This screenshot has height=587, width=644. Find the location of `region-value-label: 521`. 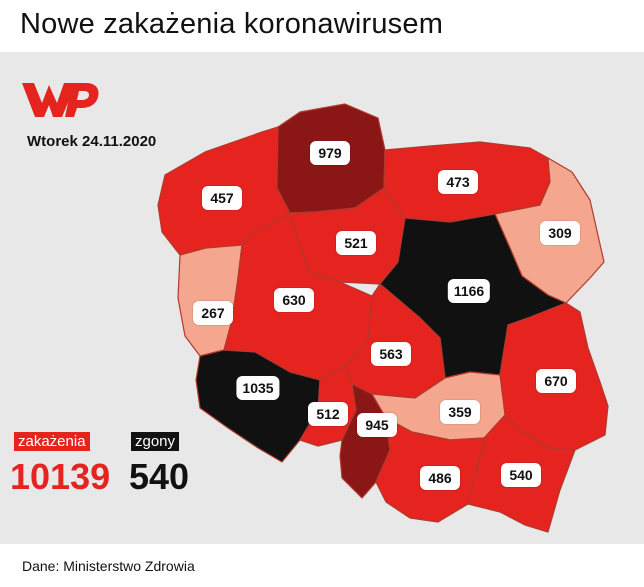

region-value-label: 521 is located at coordinates (356, 243).